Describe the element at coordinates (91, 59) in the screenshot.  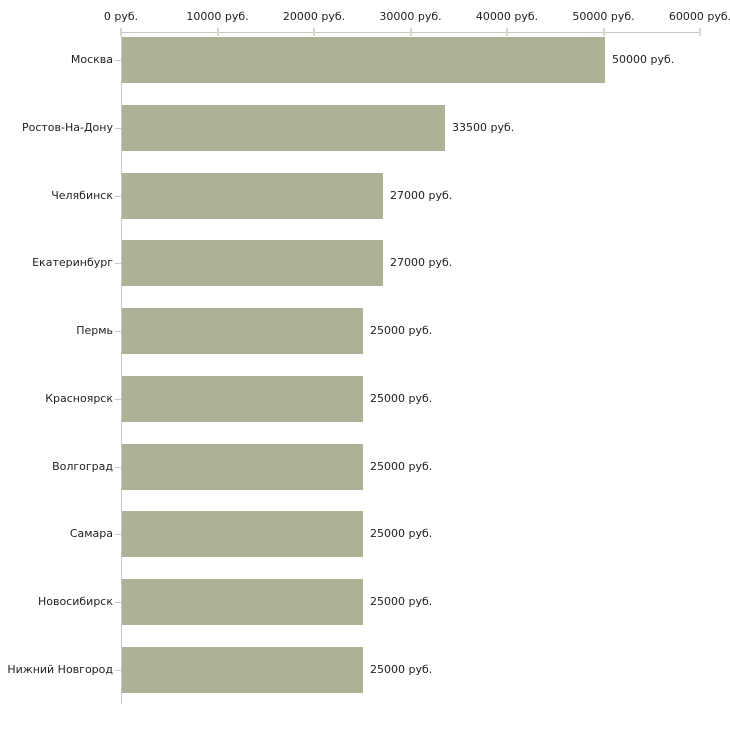
I see `category-label: Москва` at that location.